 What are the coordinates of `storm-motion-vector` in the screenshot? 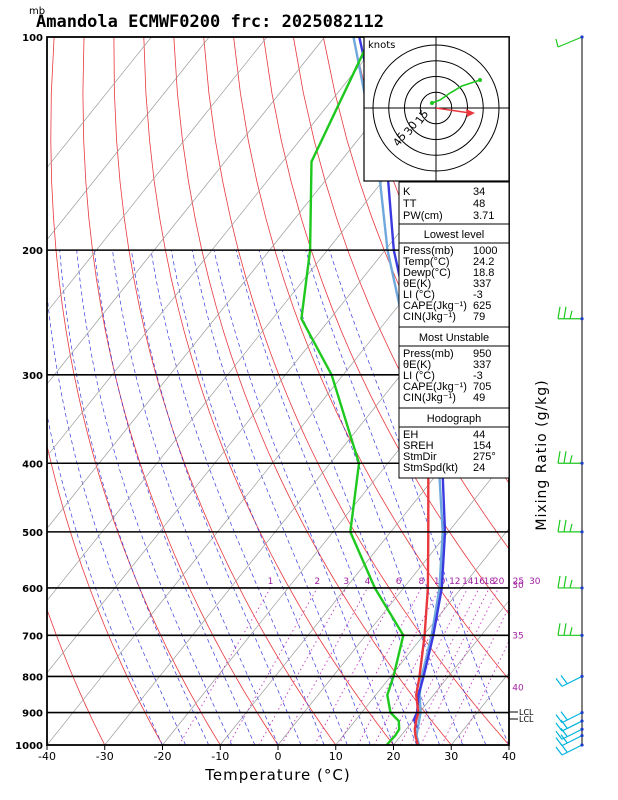 It's located at (453, 110).